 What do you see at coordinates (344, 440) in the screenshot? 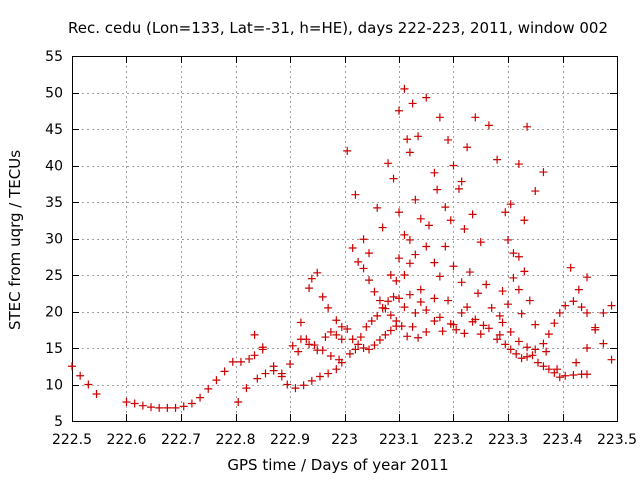
I see `x-tick-label: 223` at bounding box center [344, 440].